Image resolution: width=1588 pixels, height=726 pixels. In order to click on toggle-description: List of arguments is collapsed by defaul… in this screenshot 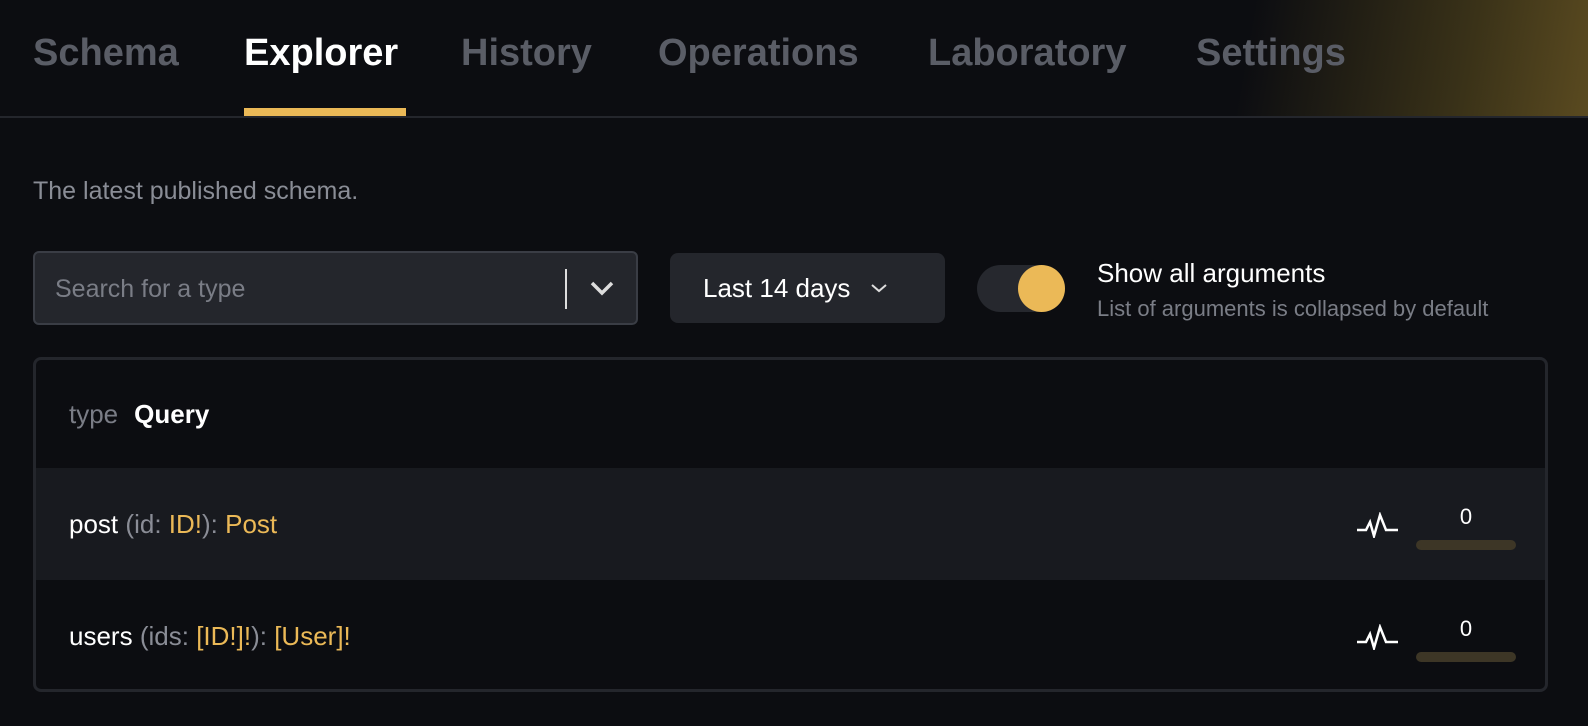, I will do `click(1293, 308)`.